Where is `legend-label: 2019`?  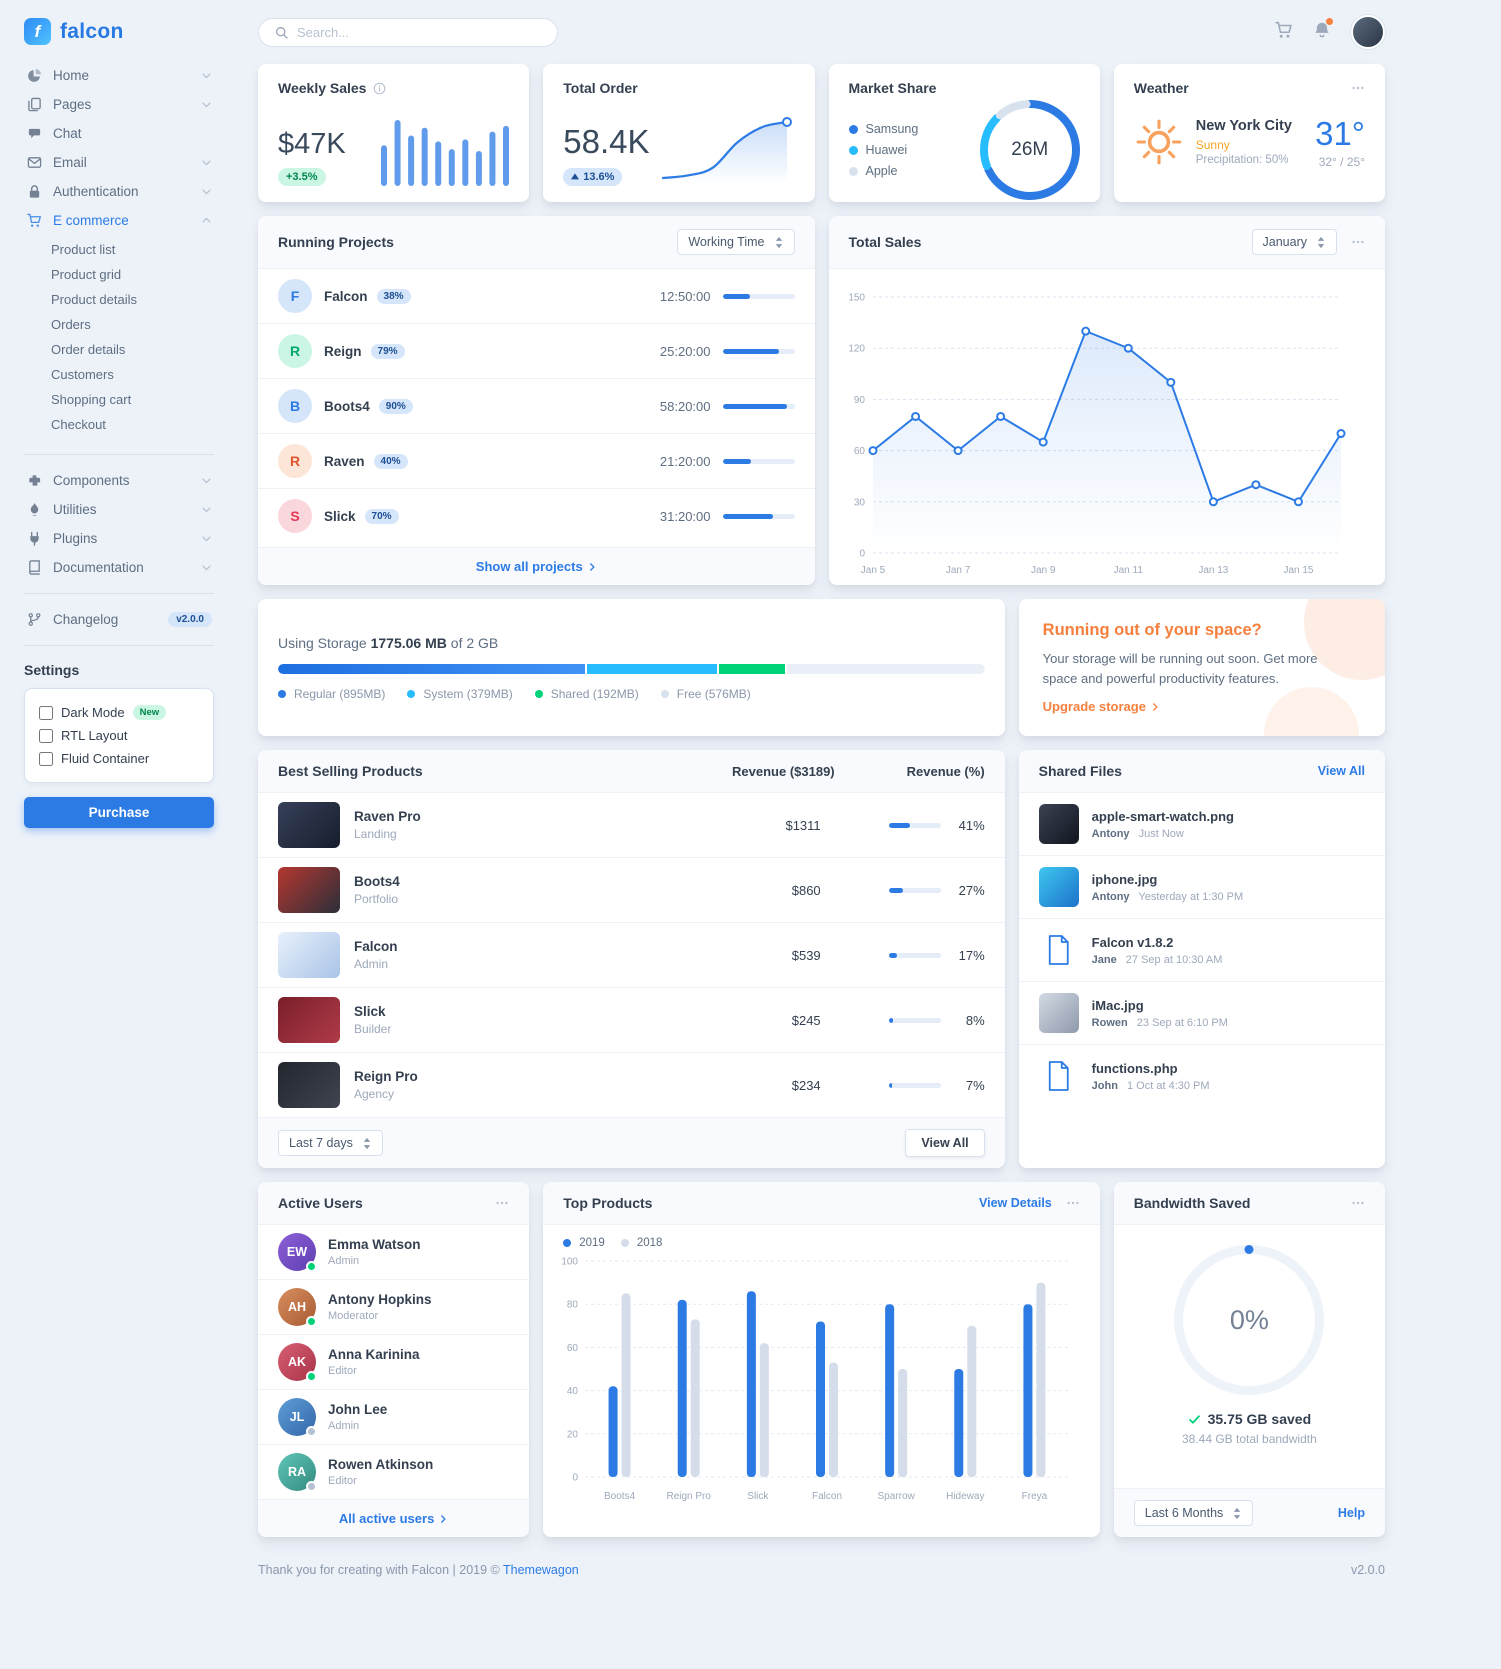 legend-label: 2019 is located at coordinates (592, 1243).